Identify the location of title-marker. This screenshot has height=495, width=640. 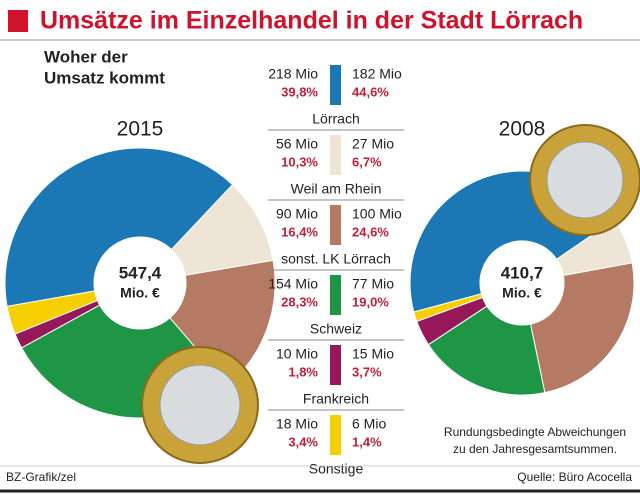
(18, 21).